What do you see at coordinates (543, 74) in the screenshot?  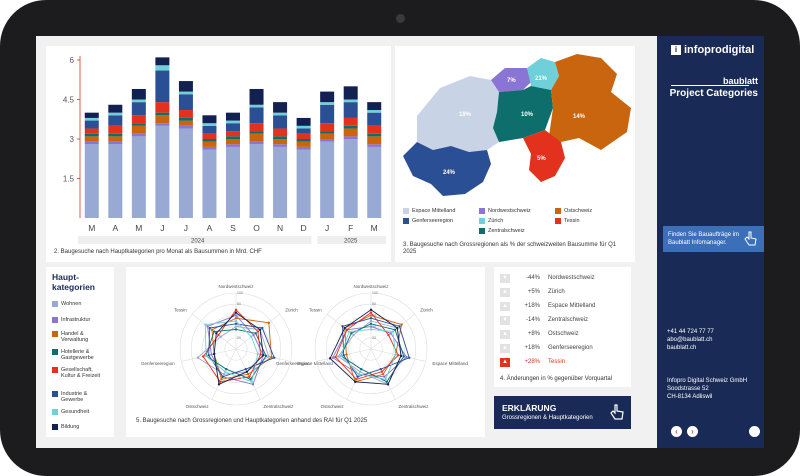 I see `region-zurich` at bounding box center [543, 74].